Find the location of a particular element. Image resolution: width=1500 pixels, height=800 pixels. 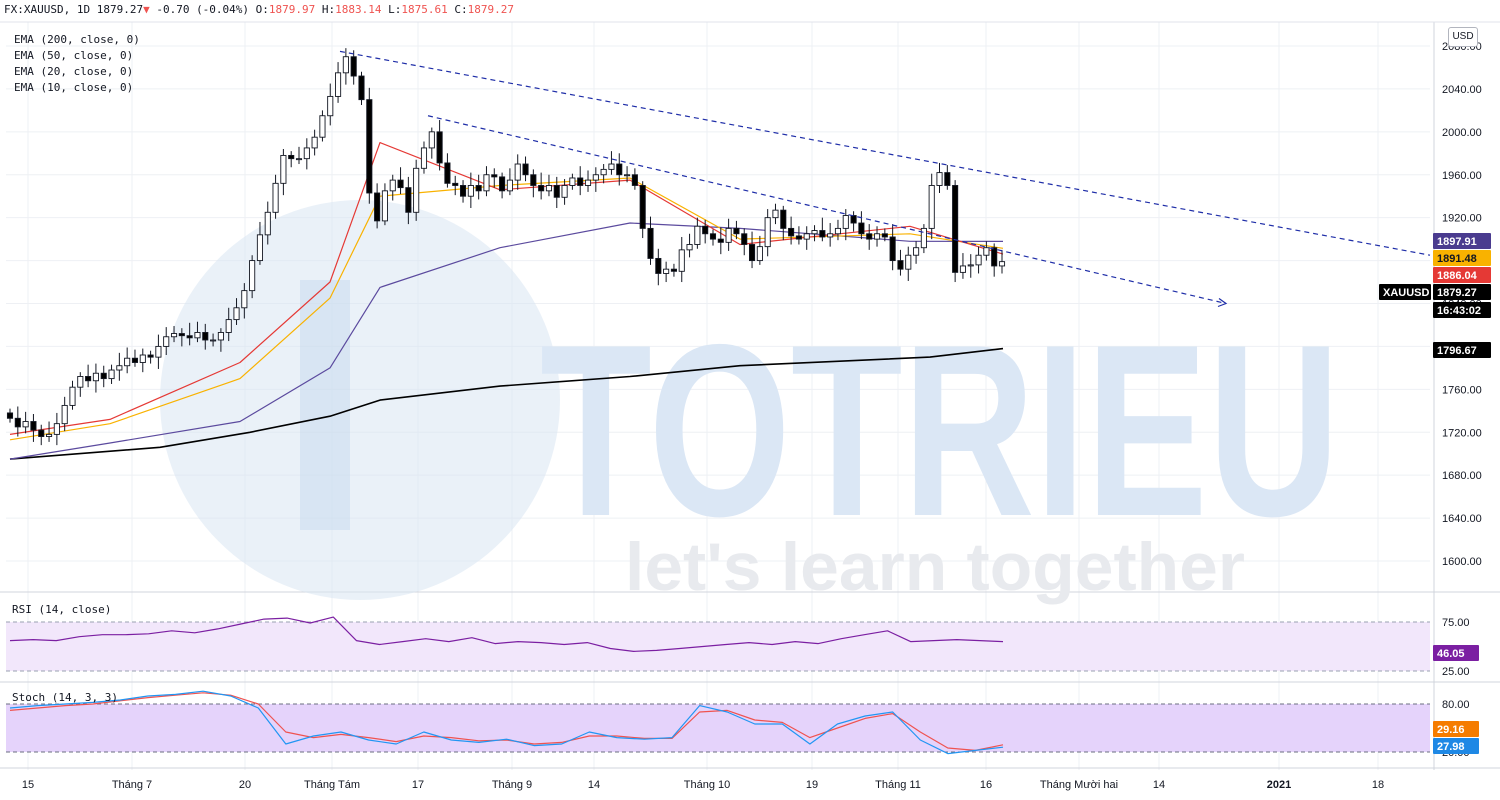

legend-ema200: EMA (200, close, 0) is located at coordinates (77, 39).